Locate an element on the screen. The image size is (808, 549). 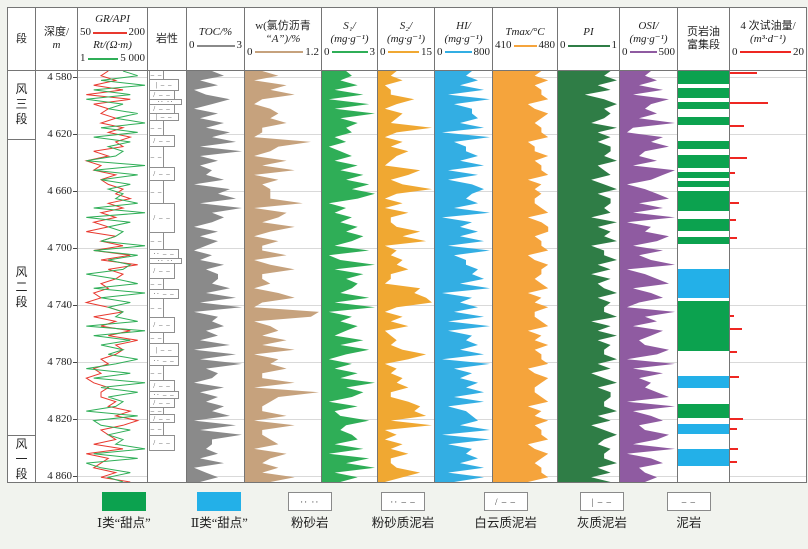
col-s1: S₁/(mg·g⁻¹) 0 3 is located at coordinates (350, 245).